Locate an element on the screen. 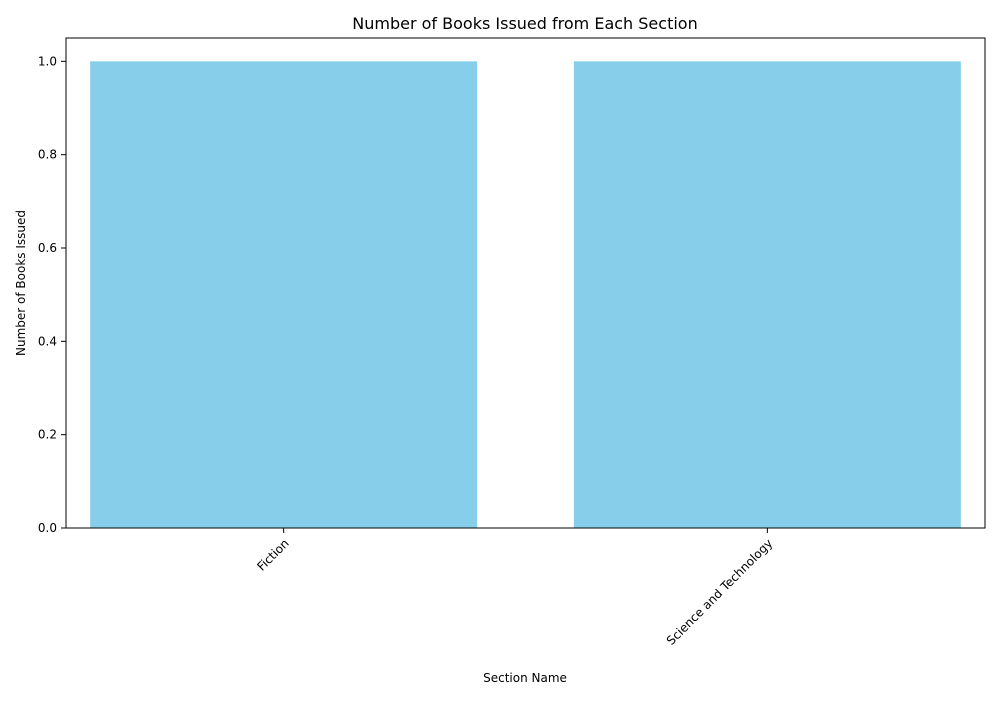 The height and width of the screenshot is (704, 1000). chart-title: Number of Books Issued from Each Section is located at coordinates (524, 23).